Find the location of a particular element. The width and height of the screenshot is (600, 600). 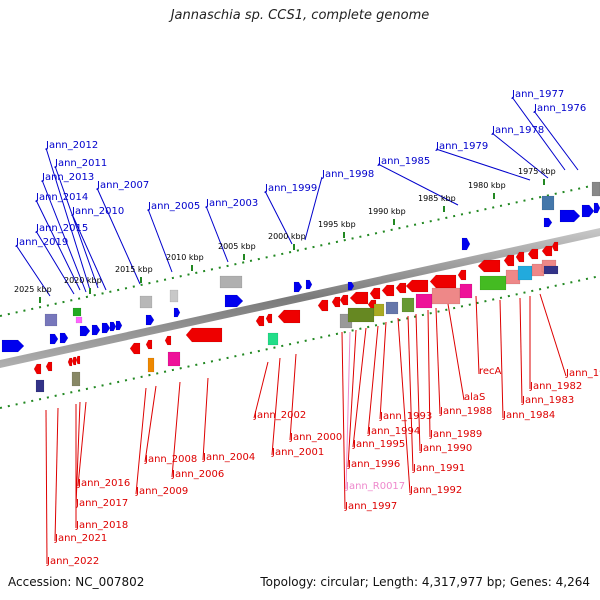

gene-label: Jann_1979 is located at coordinates (461, 146).